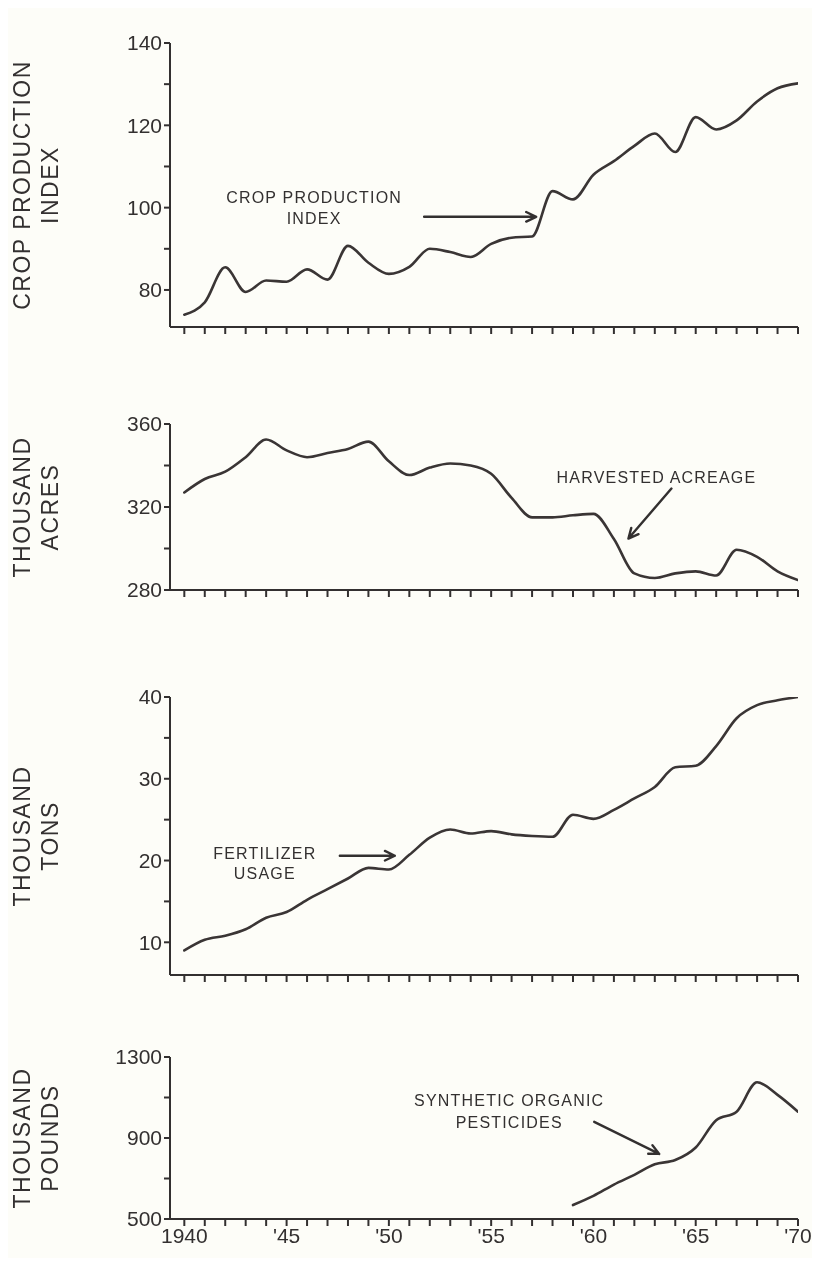  What do you see at coordinates (138, 1057) in the screenshot?
I see `y-tick-label: 1300` at bounding box center [138, 1057].